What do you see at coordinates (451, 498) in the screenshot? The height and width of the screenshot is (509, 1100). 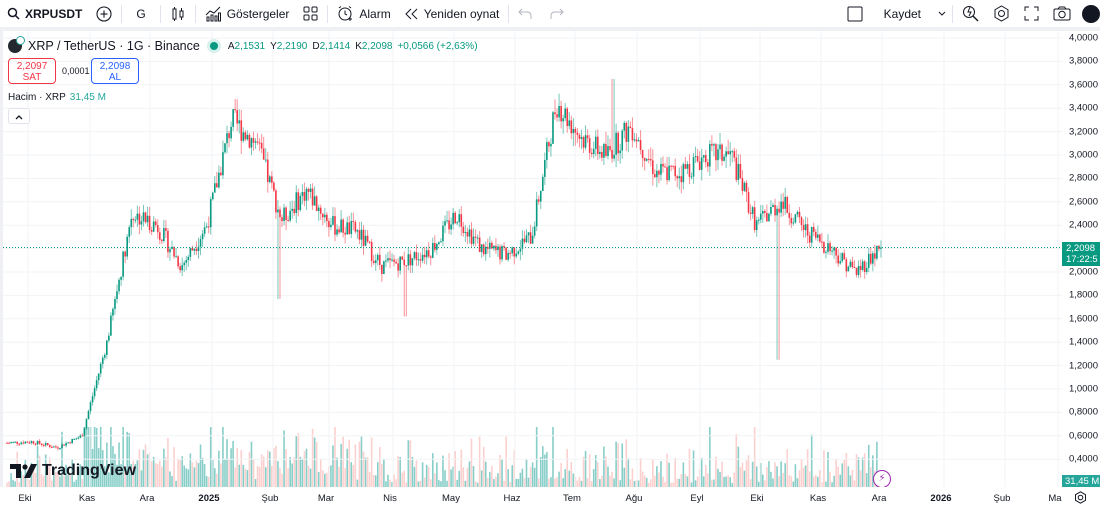 I see `time-tick-label: May` at bounding box center [451, 498].